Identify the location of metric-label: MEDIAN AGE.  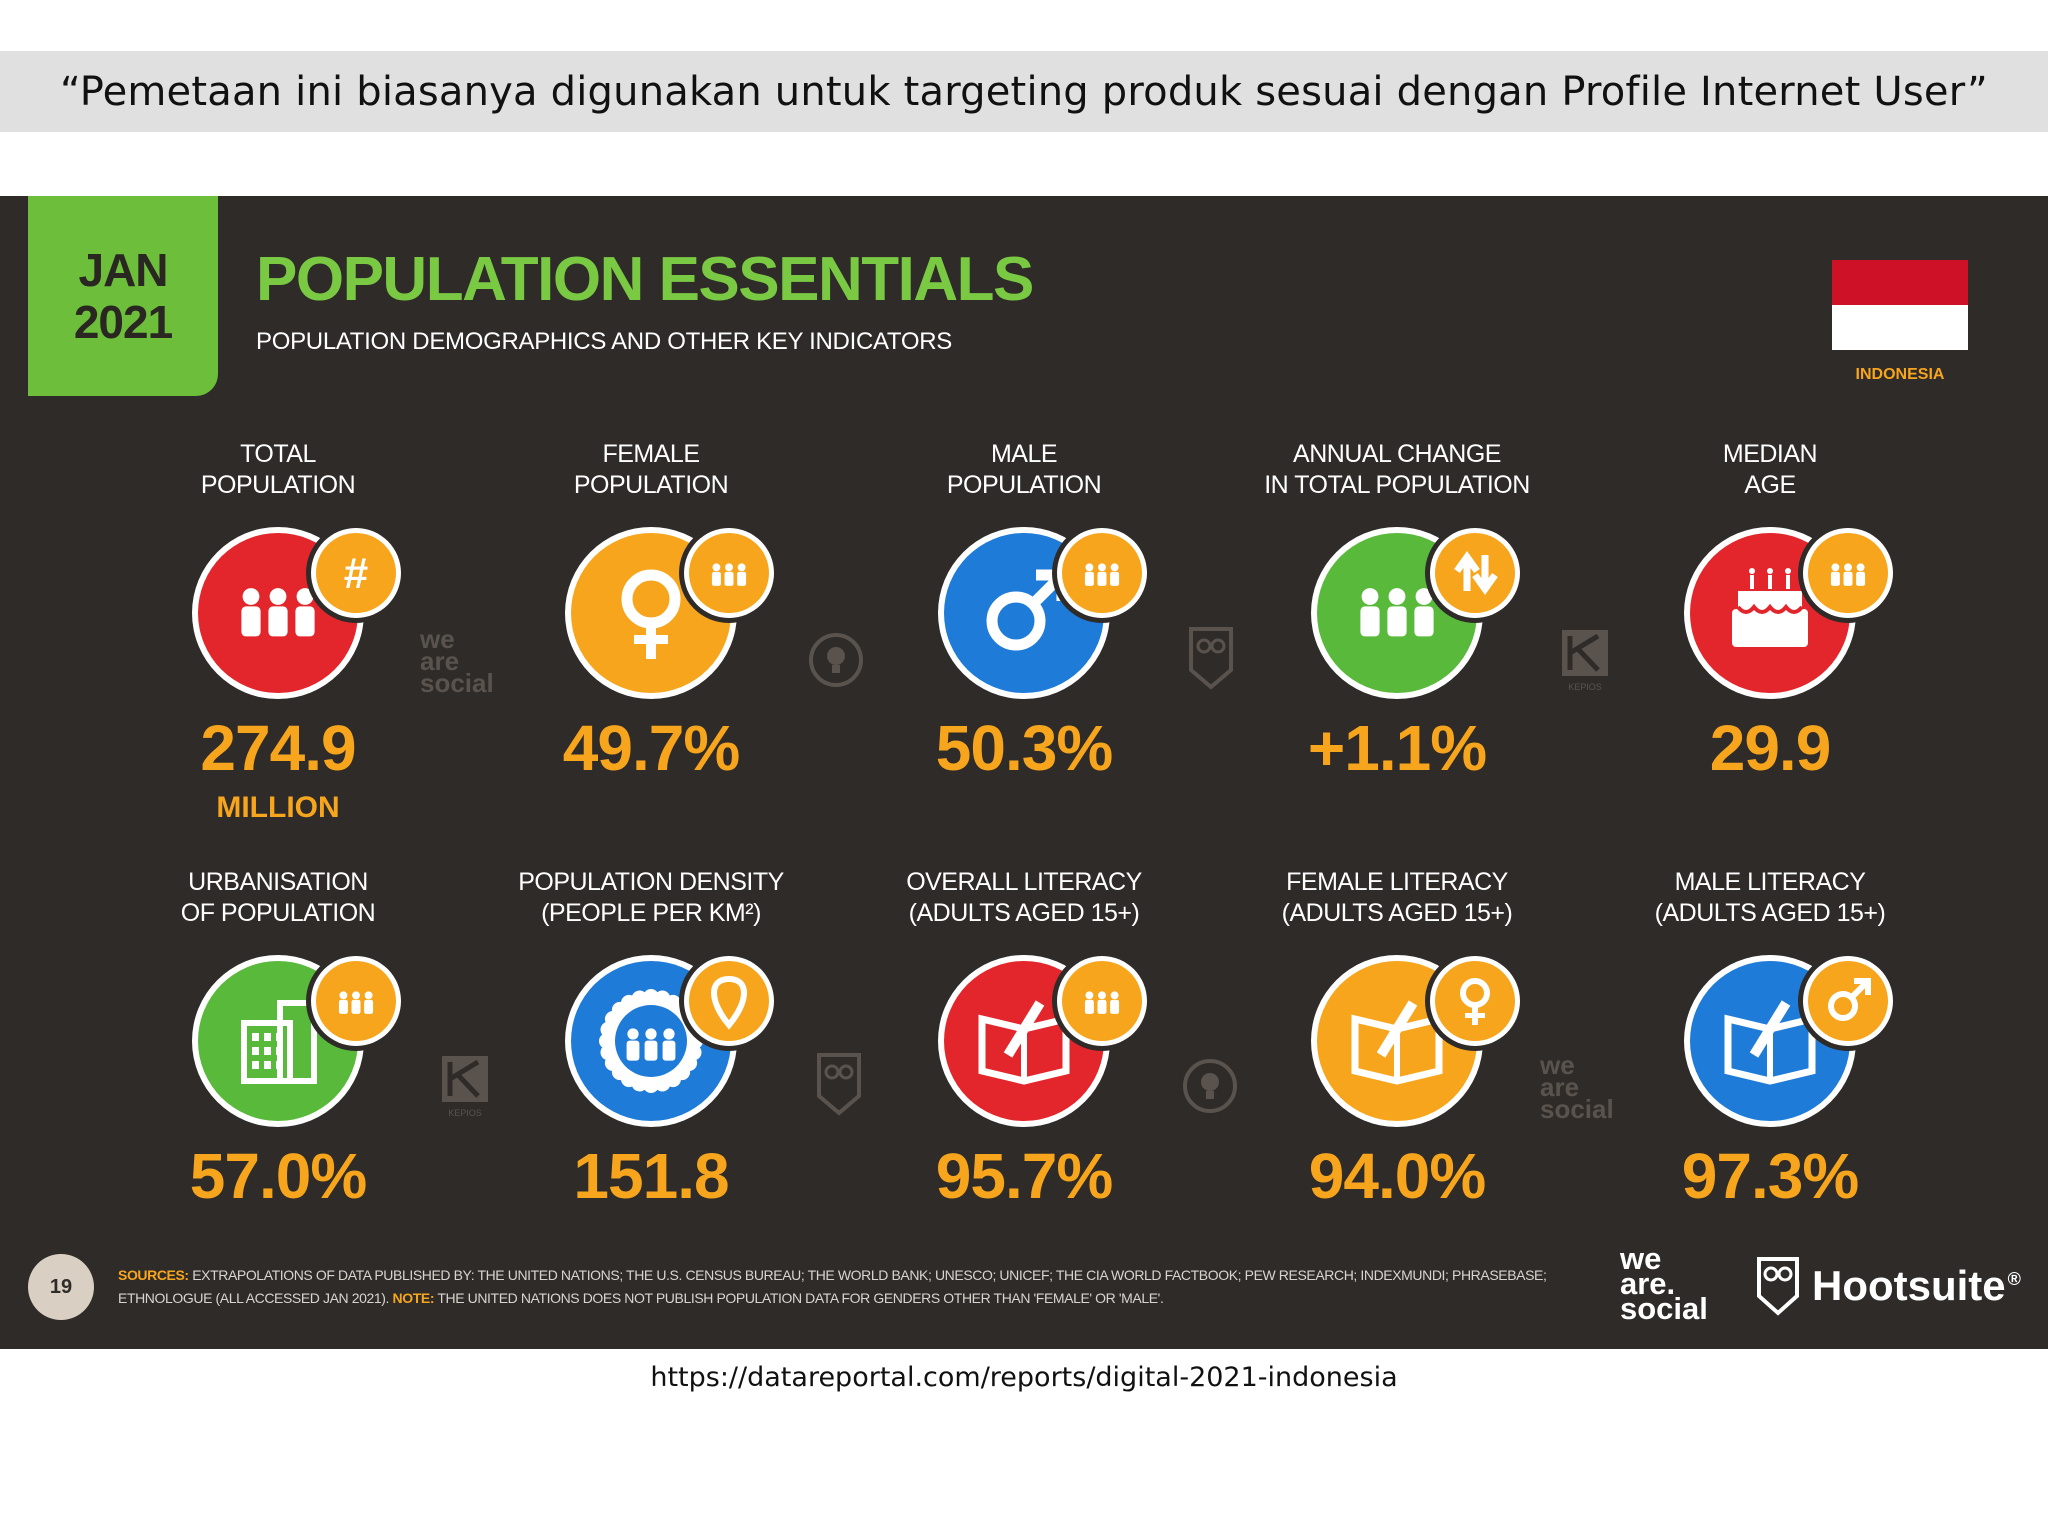
(1770, 470).